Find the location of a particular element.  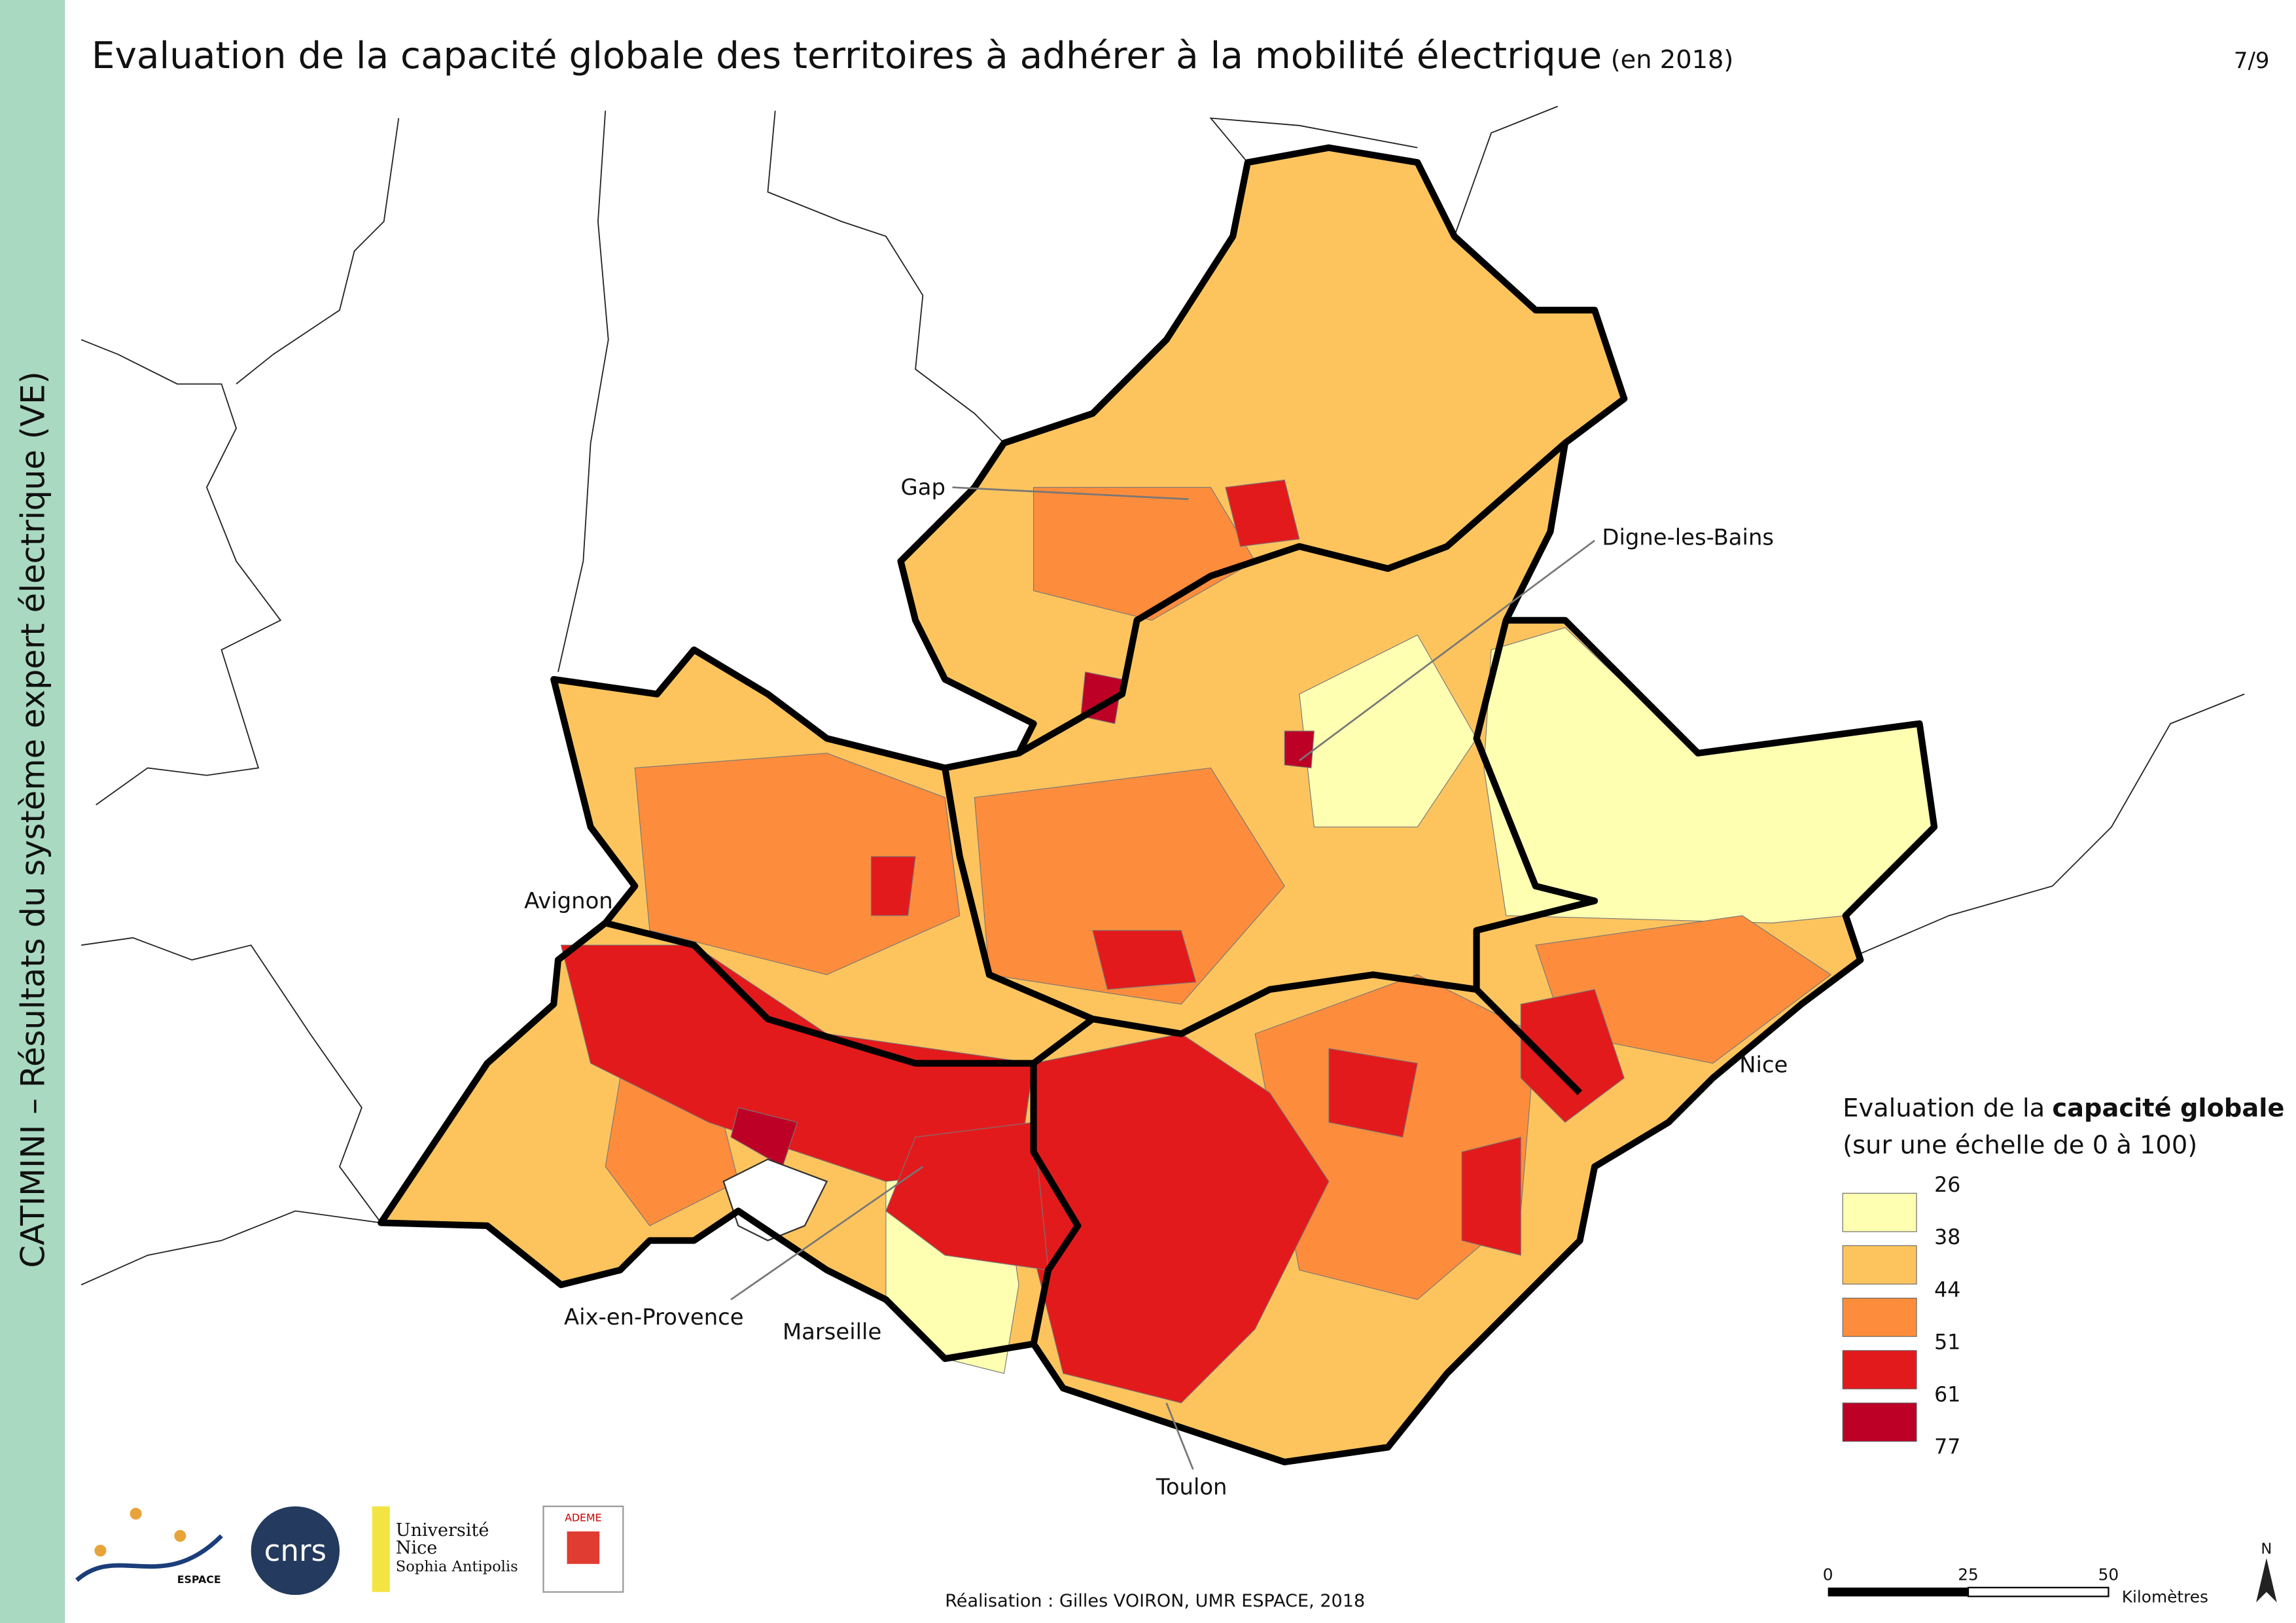

north-arrow is located at coordinates (2266, 1580).